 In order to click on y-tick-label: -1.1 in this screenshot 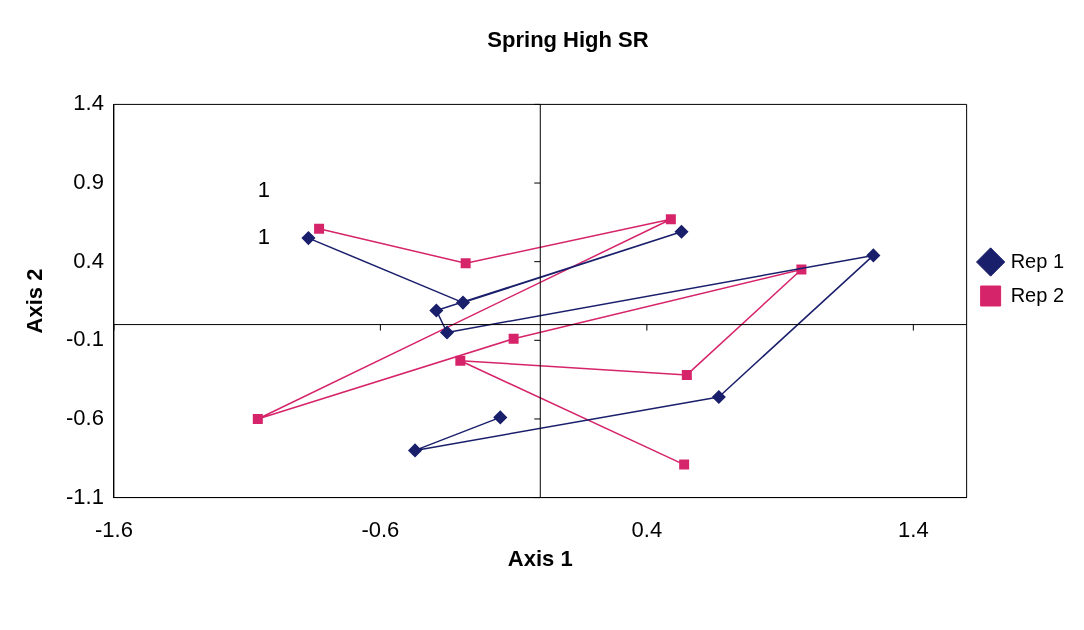, I will do `click(84, 496)`.